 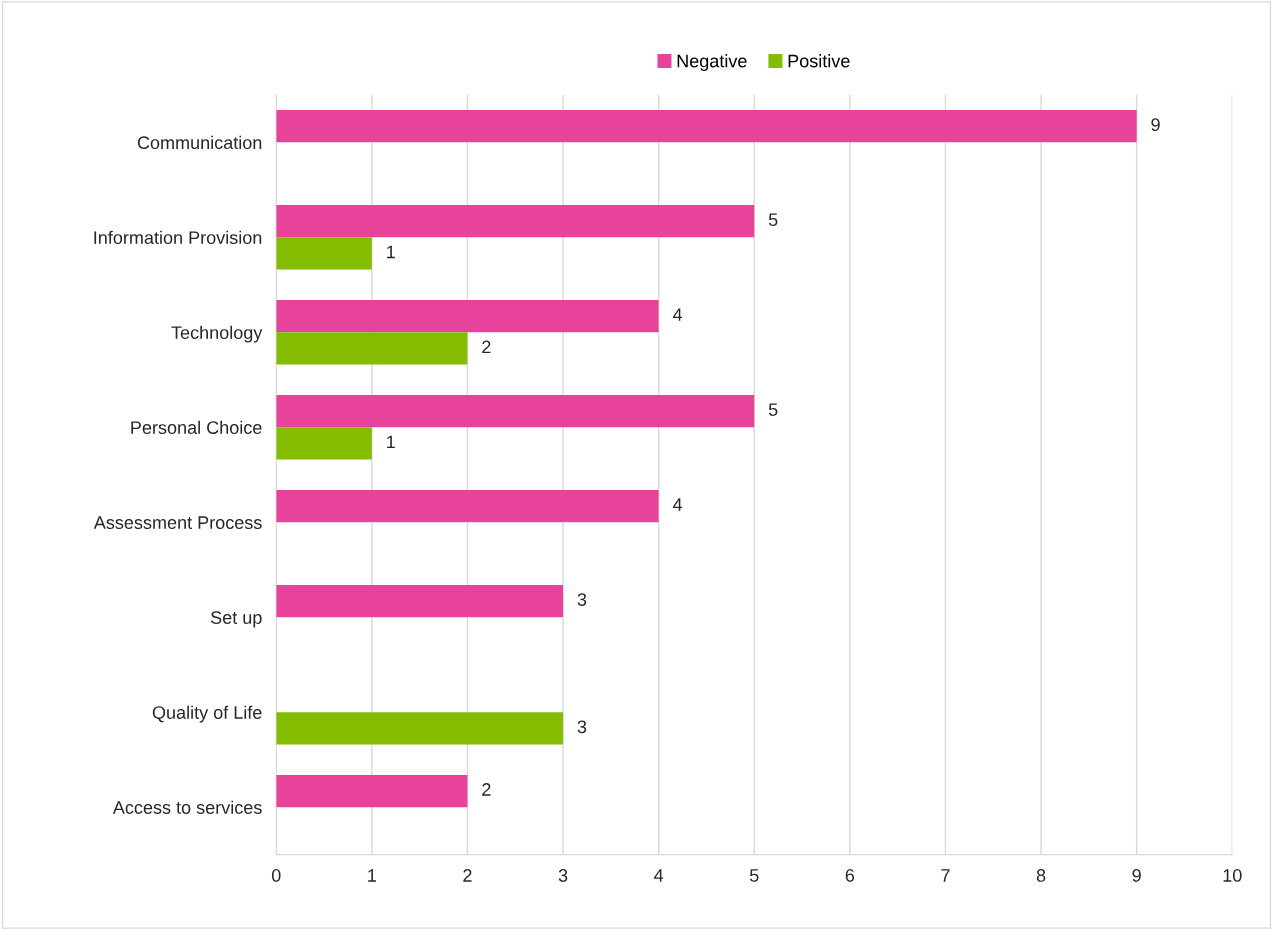 What do you see at coordinates (207, 714) in the screenshot?
I see `y-tick-label: Quality of Life` at bounding box center [207, 714].